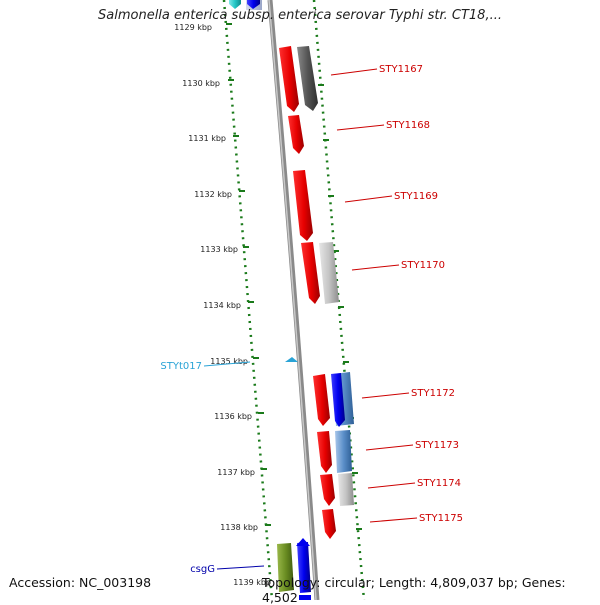  I want to click on ruler-label: 1133 kbp, so click(219, 249).